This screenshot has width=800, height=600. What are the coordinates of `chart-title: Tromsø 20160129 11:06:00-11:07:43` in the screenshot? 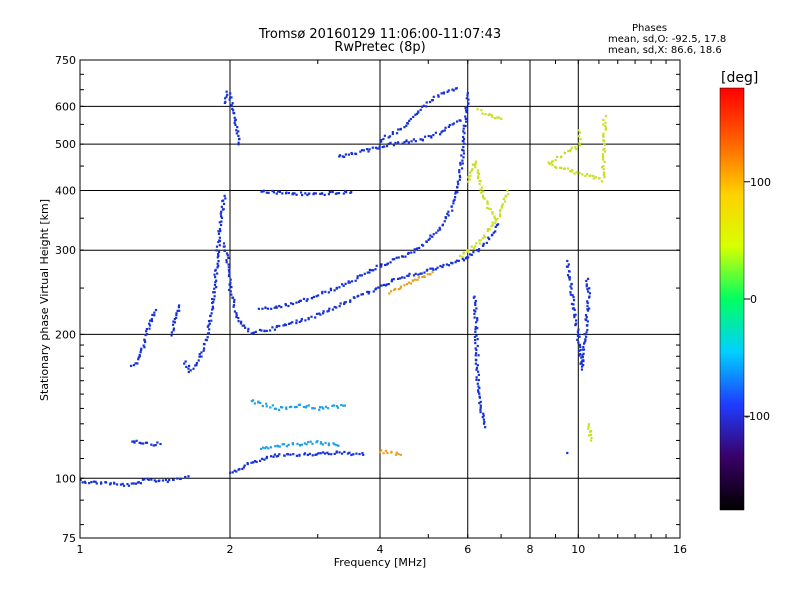 It's located at (380, 34).